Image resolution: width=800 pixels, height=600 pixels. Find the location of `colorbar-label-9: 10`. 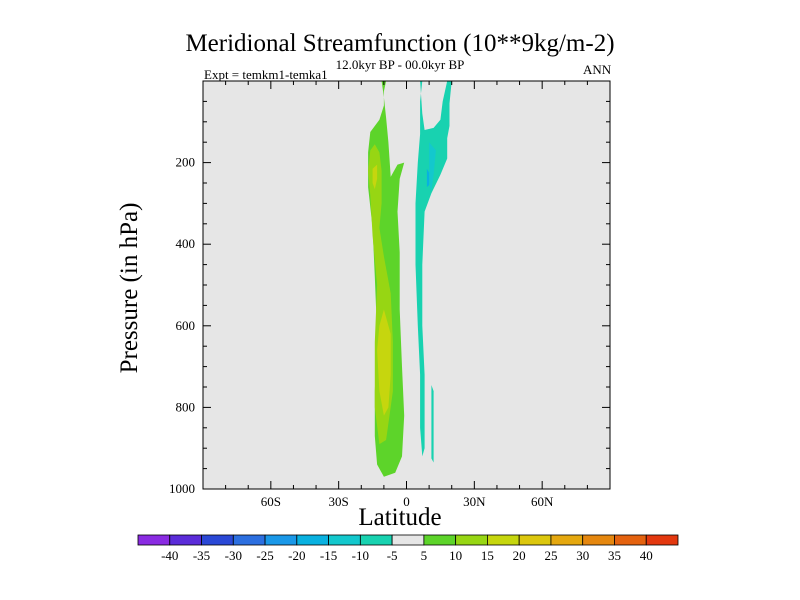

colorbar-label-9: 10 is located at coordinates (455, 555).